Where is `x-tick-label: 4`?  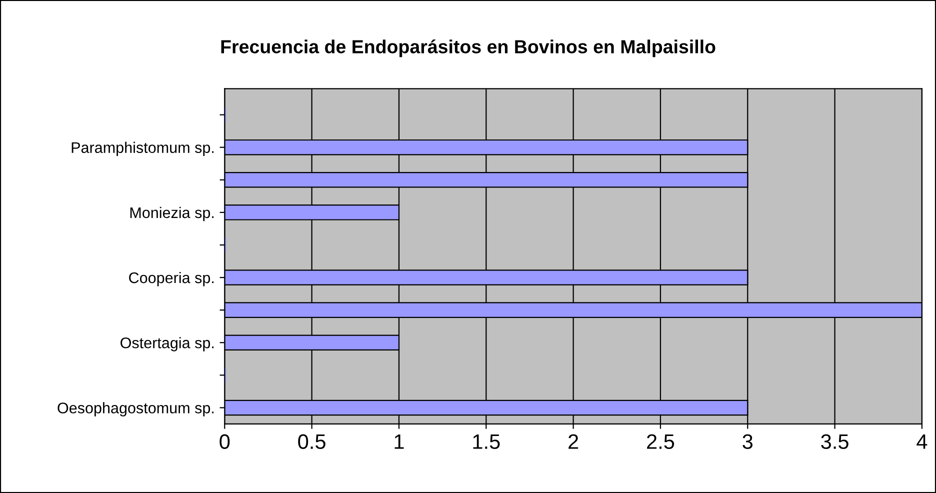 x-tick-label: 4 is located at coordinates (922, 441).